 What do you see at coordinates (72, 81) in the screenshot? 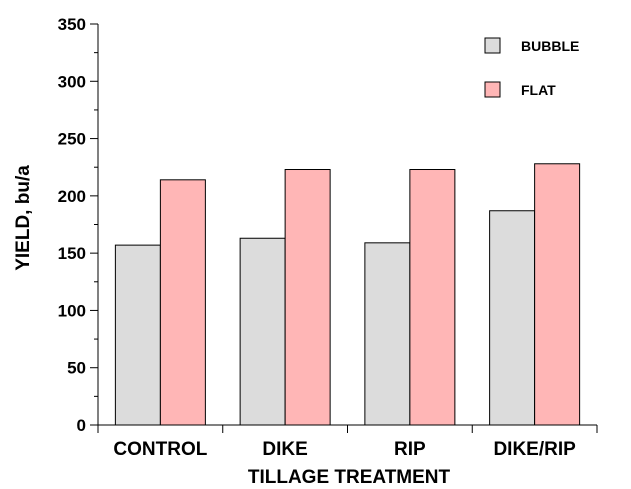
I see `y-tick-label: 300` at bounding box center [72, 81].